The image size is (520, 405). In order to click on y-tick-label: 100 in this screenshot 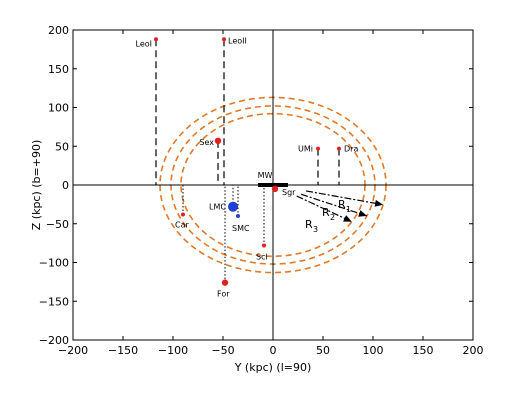, I will do `click(58, 108)`.